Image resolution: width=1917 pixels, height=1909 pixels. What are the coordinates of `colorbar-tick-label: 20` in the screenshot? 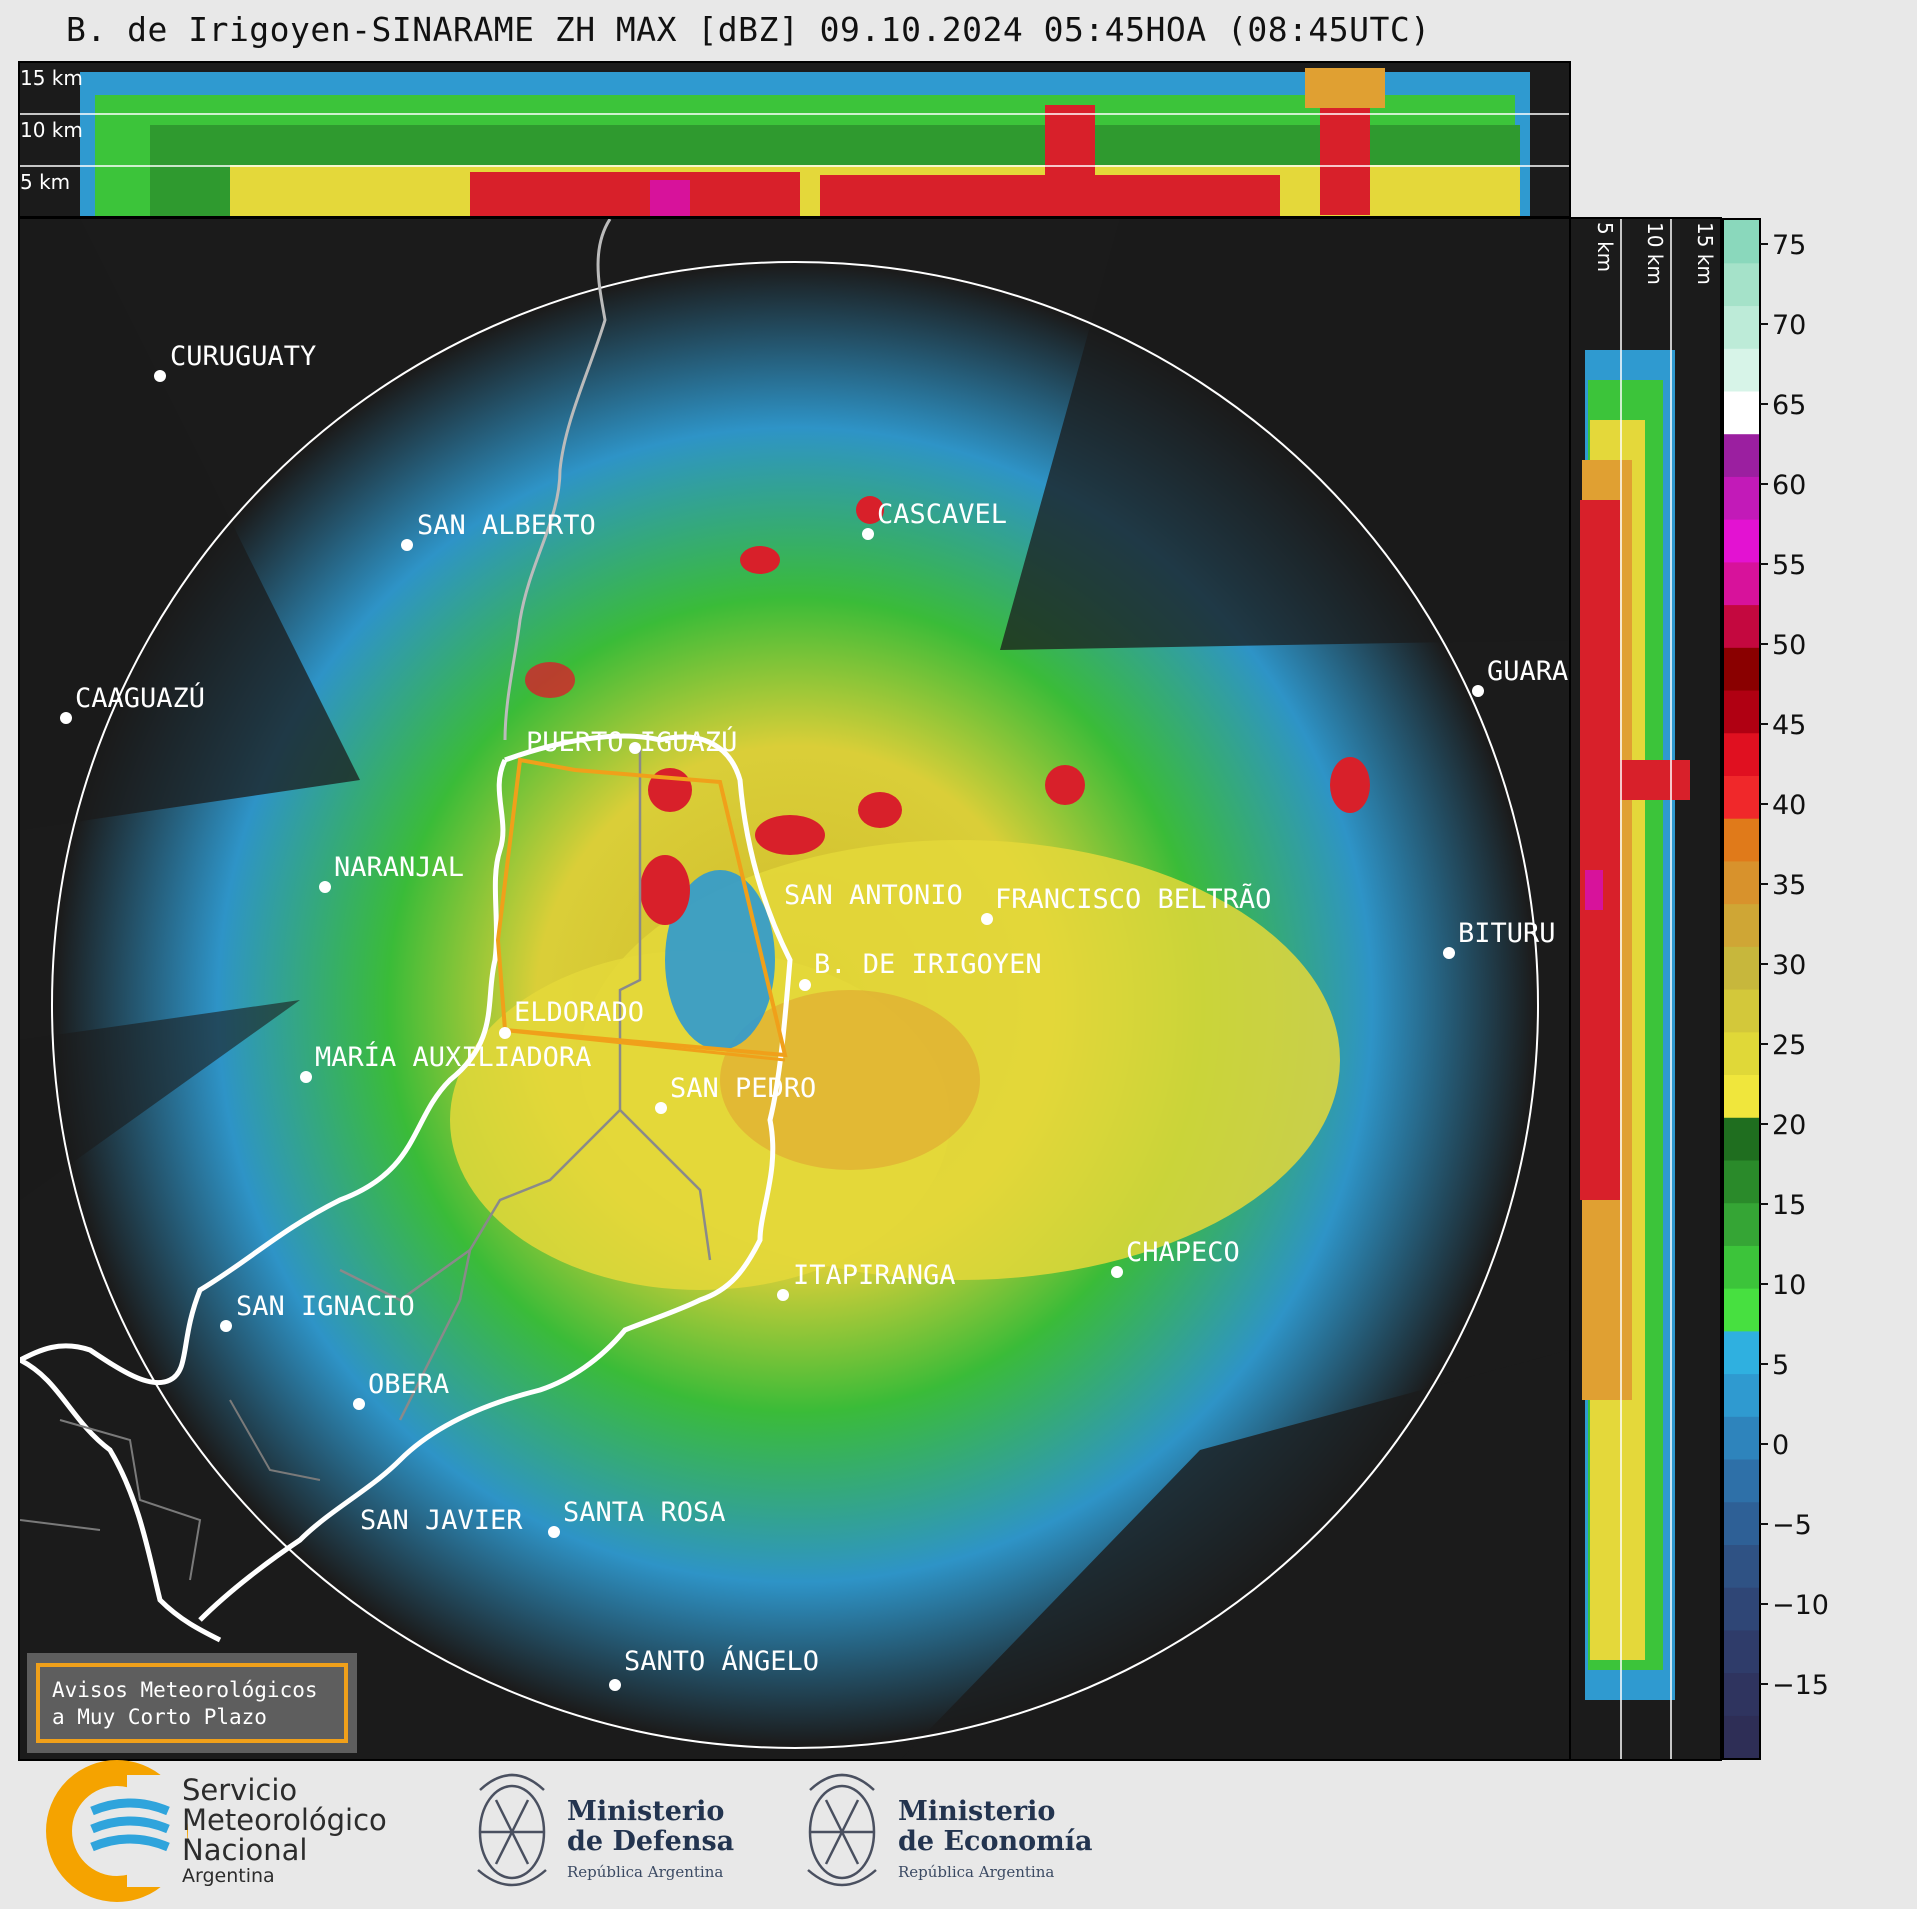 It's located at (1789, 1125).